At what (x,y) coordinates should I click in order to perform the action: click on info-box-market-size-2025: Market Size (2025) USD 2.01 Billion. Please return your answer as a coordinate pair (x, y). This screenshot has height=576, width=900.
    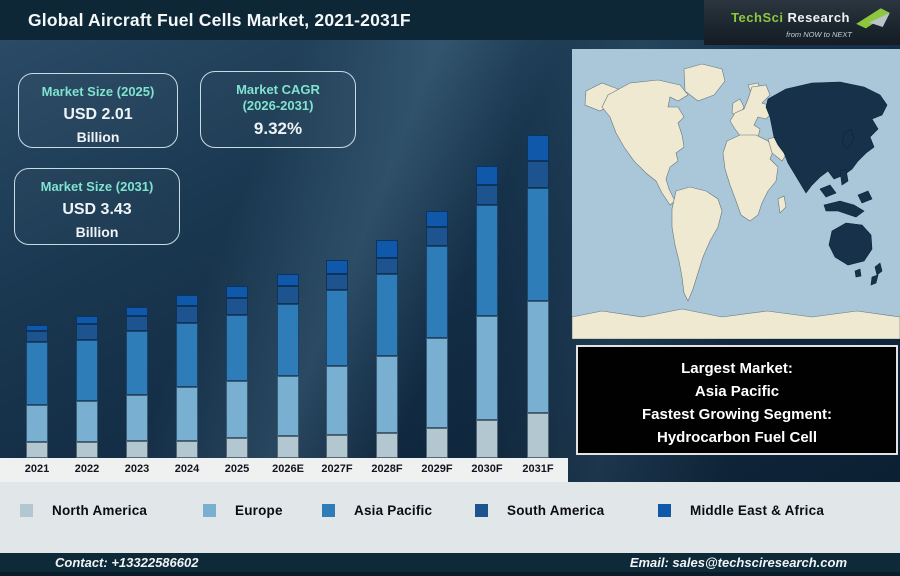
    Looking at the image, I should click on (98, 110).